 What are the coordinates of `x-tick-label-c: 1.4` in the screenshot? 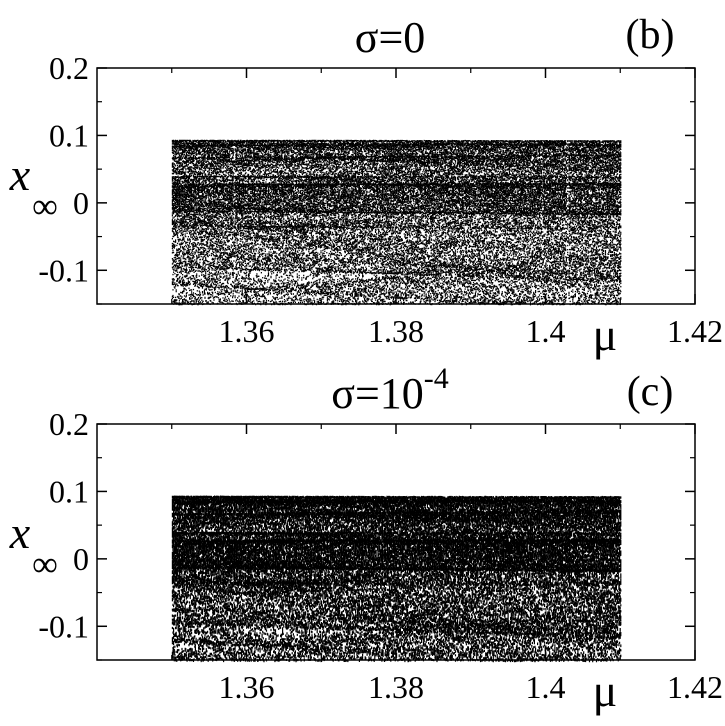 It's located at (546, 687).